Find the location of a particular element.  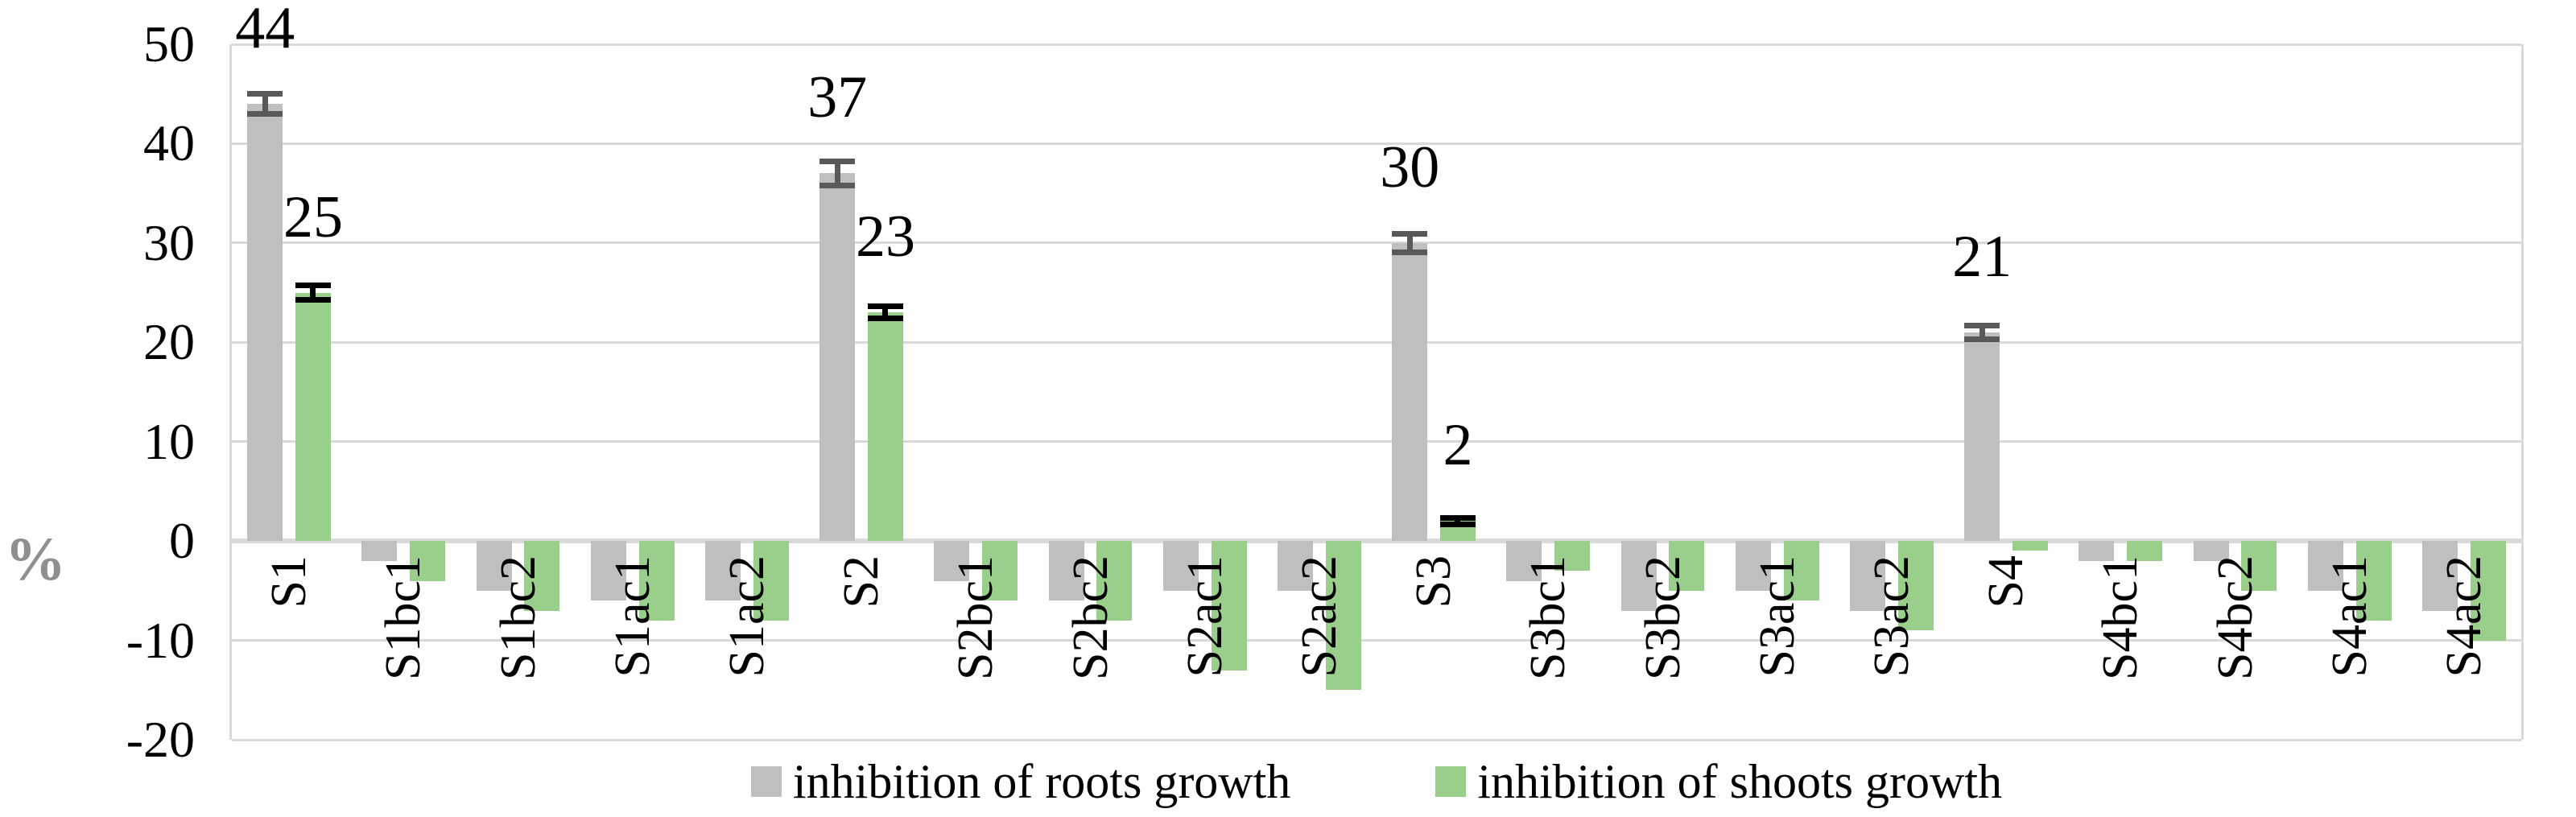

category-label-text: S1ac1 is located at coordinates (632, 617).